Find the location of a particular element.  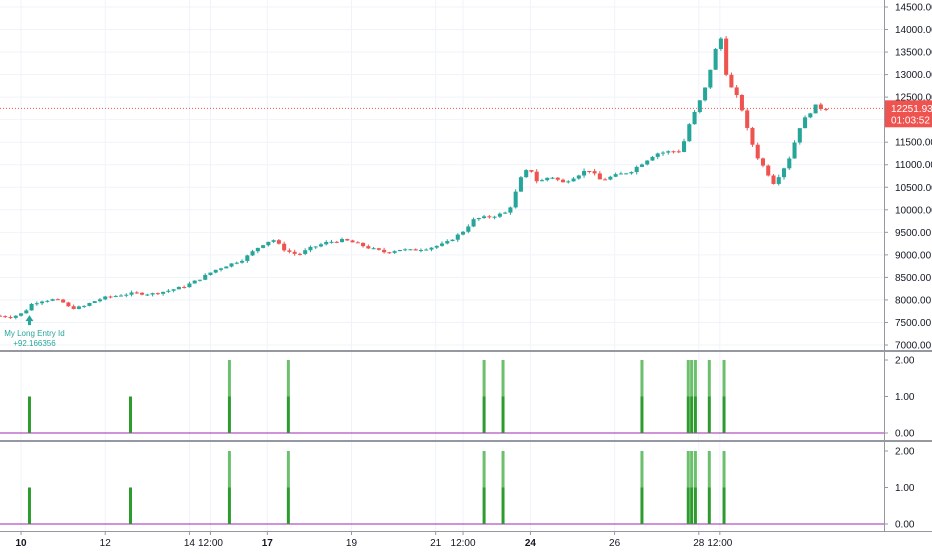

long-entry-arrow-icon is located at coordinates (29, 320).